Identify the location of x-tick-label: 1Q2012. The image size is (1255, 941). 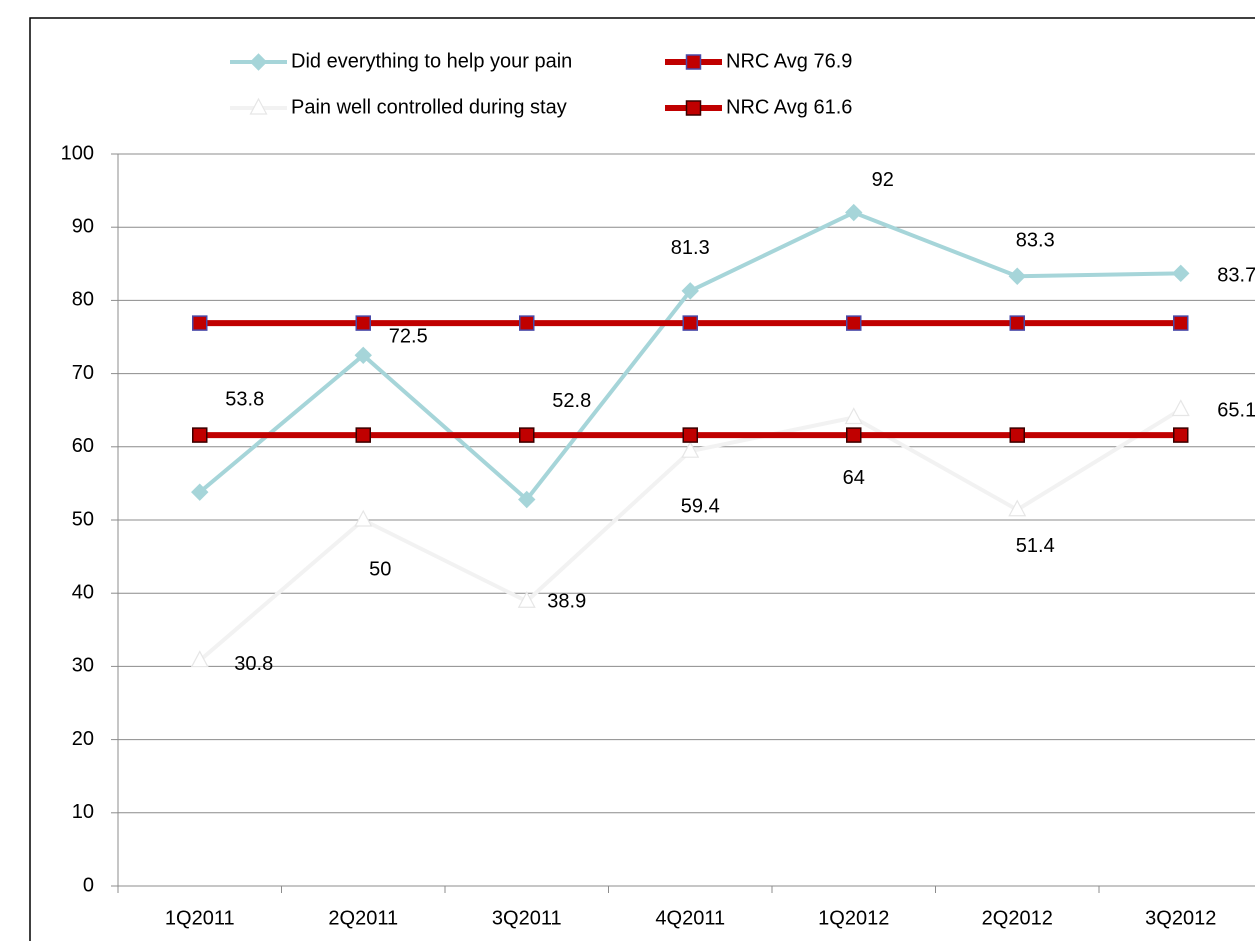
(853, 918).